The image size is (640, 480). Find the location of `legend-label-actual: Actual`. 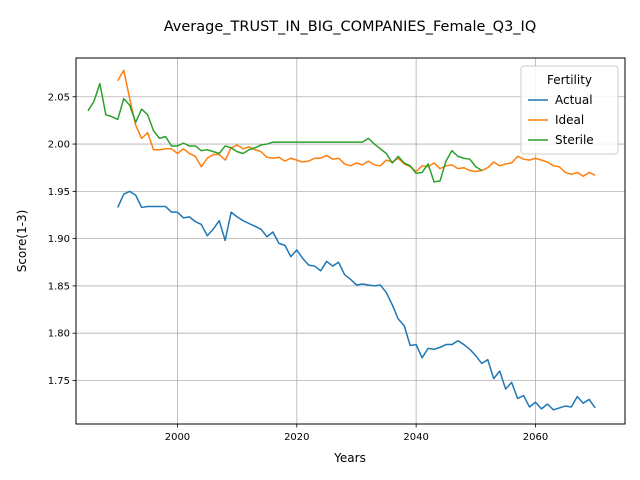

legend-label-actual: Actual is located at coordinates (574, 100).